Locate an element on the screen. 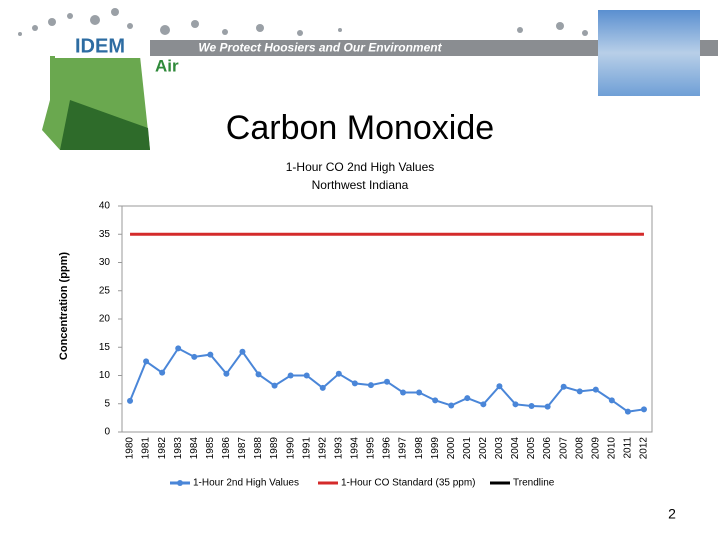  y-tick-label: 20 is located at coordinates (105, 319).